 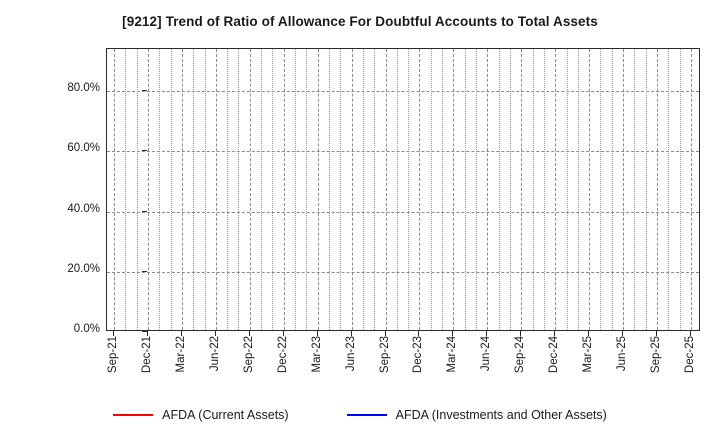 What do you see at coordinates (214, 354) in the screenshot?
I see `x-axis-tick-label: Jun-22` at bounding box center [214, 354].